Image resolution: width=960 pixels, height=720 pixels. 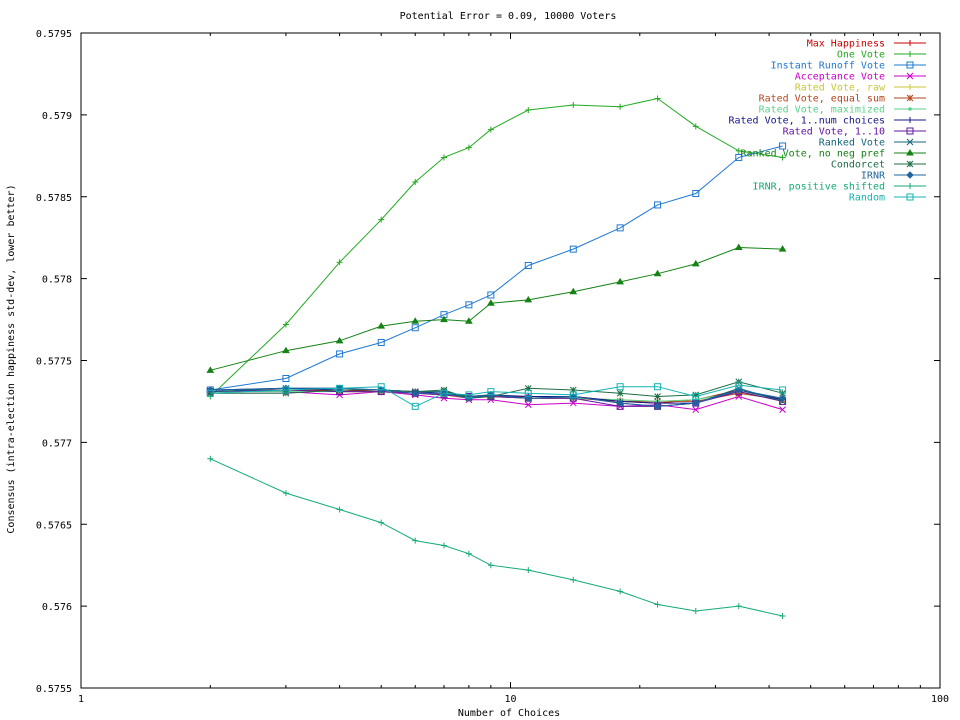 What do you see at coordinates (57, 607) in the screenshot?
I see `y-tick-label: 0.576` at bounding box center [57, 607].